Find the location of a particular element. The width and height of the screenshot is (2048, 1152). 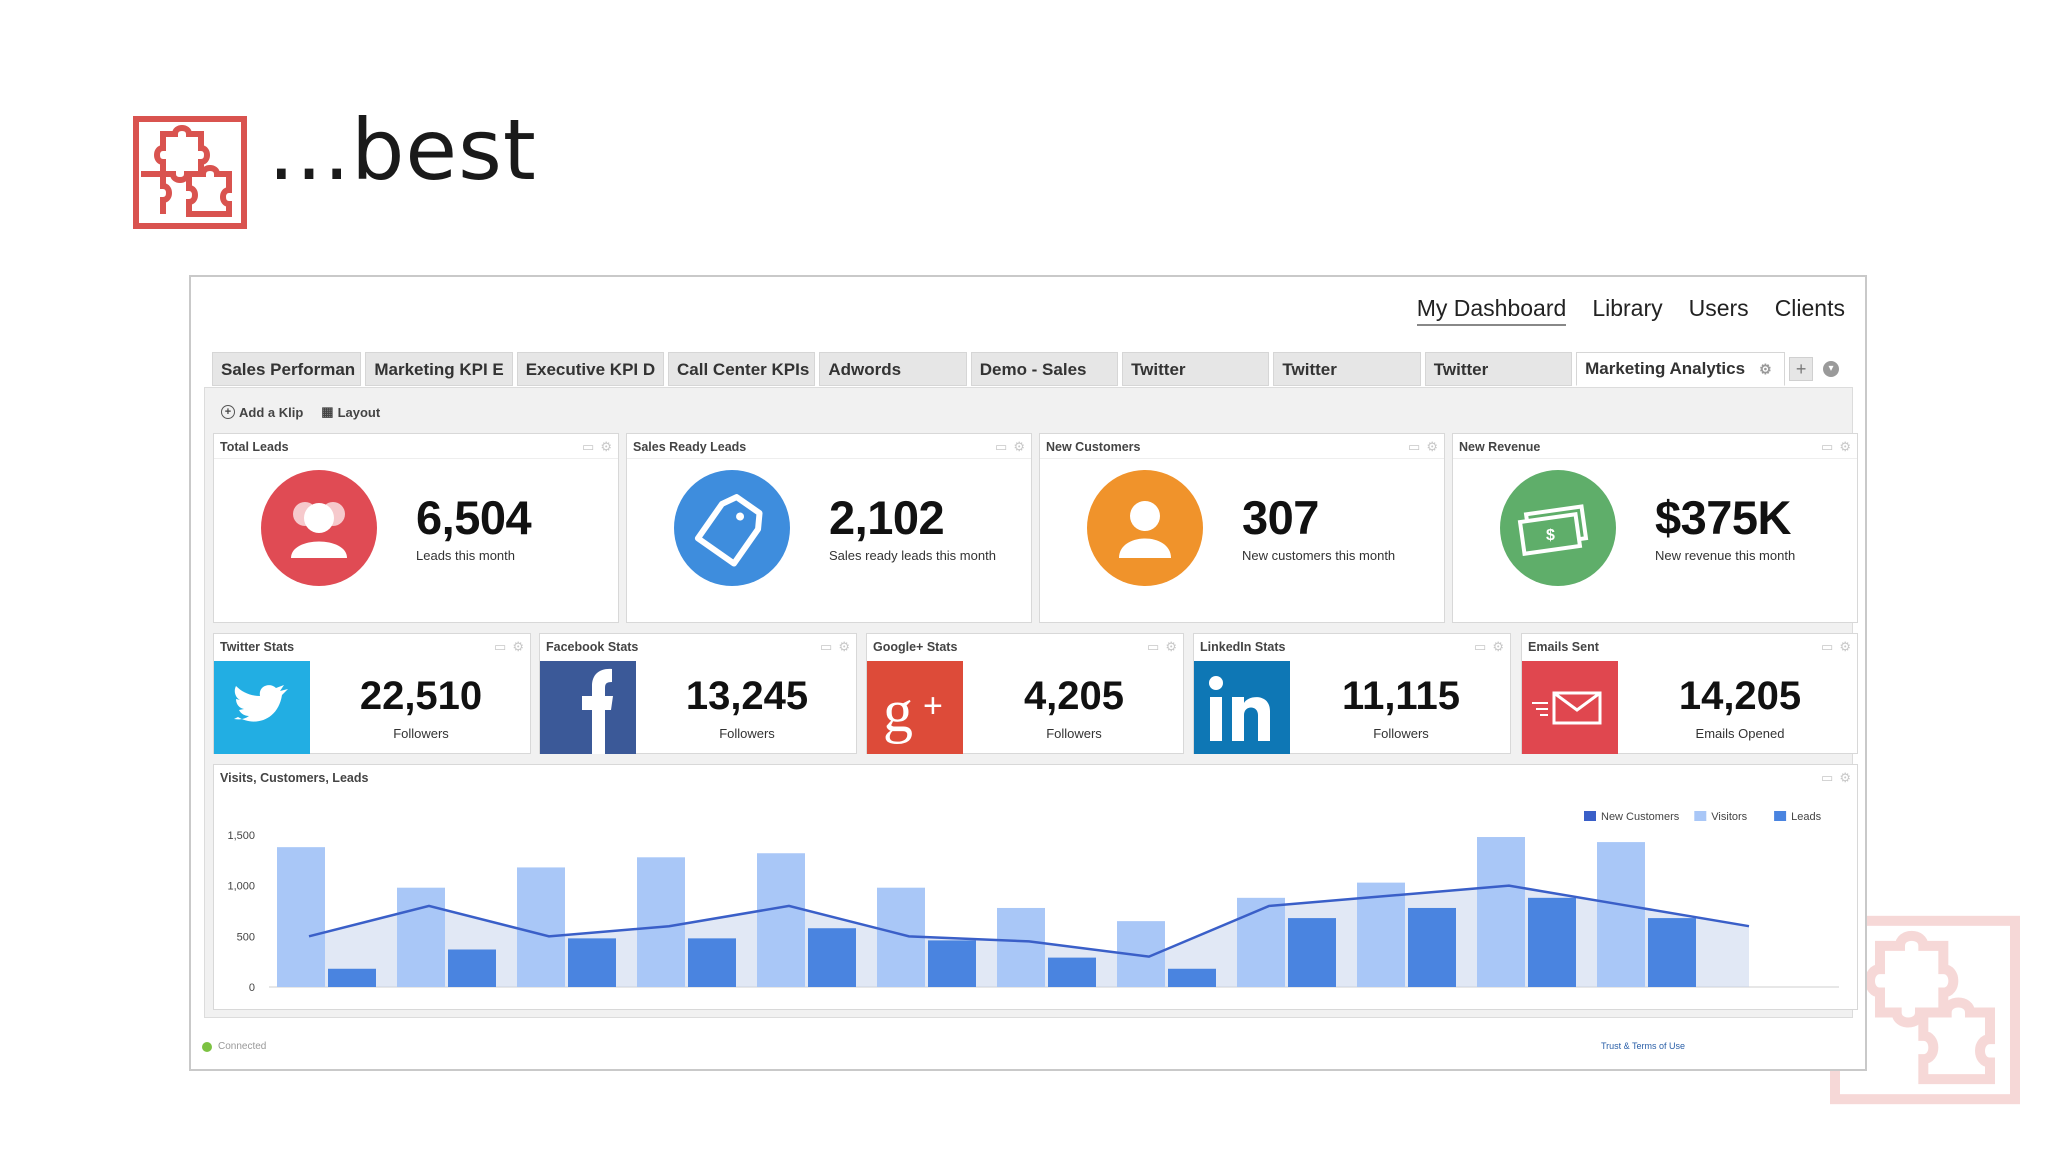

social-value: 22,510 is located at coordinates (421, 696).